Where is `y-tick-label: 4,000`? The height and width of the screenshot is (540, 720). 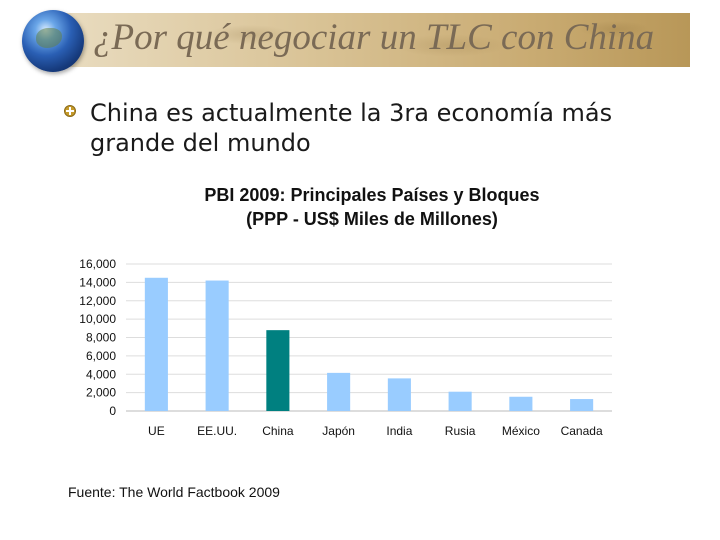
y-tick-label: 4,000 is located at coordinates (101, 374).